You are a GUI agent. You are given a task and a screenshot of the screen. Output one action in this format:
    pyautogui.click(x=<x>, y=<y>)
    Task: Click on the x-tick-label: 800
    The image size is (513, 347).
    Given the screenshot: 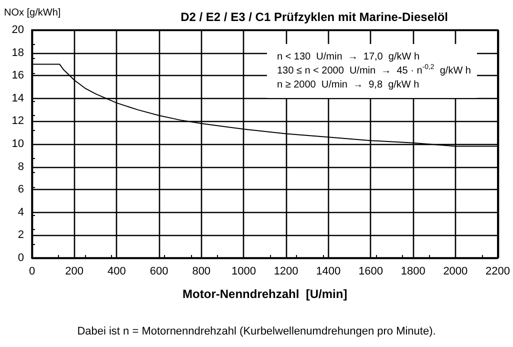 What is the action you would take?
    pyautogui.click(x=201, y=272)
    